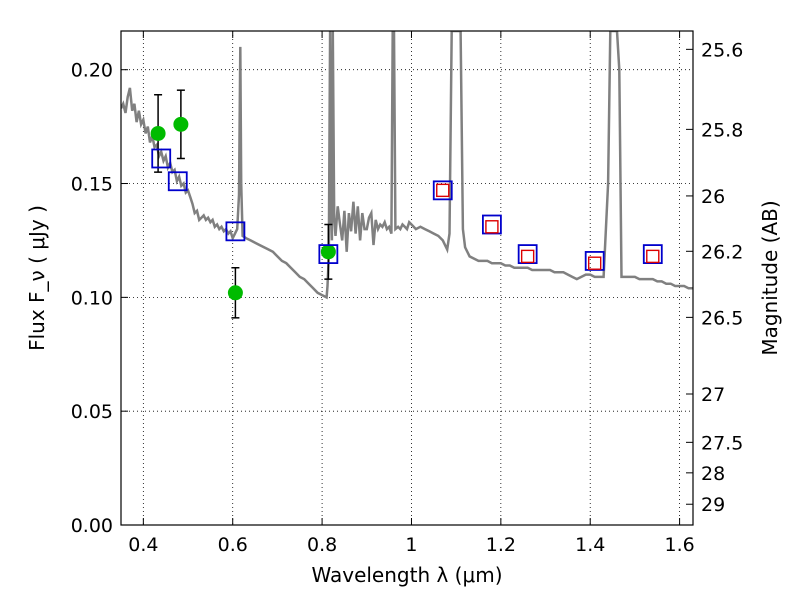  What do you see at coordinates (713, 474) in the screenshot?
I see `y-right-tick-label: 28` at bounding box center [713, 474].